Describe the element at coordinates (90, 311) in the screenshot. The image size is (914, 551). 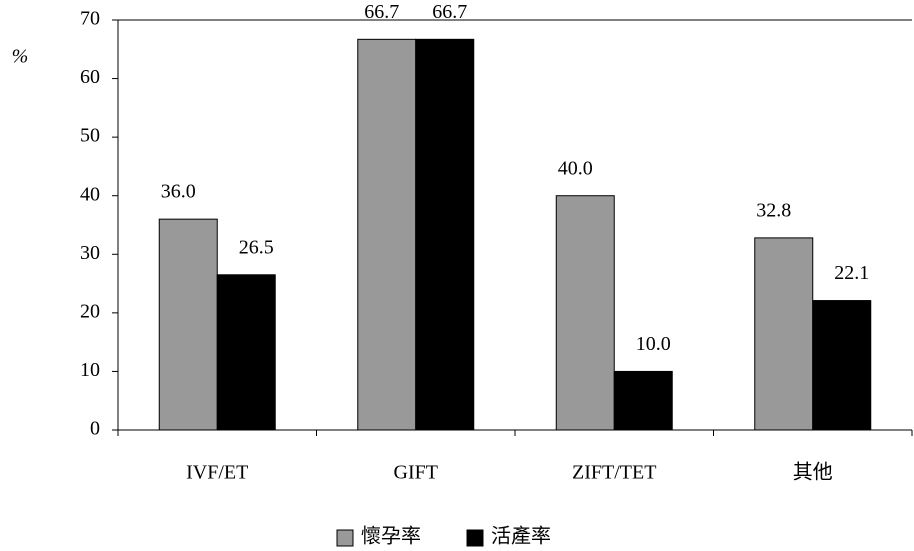
I see `y-tick-label: 20` at that location.